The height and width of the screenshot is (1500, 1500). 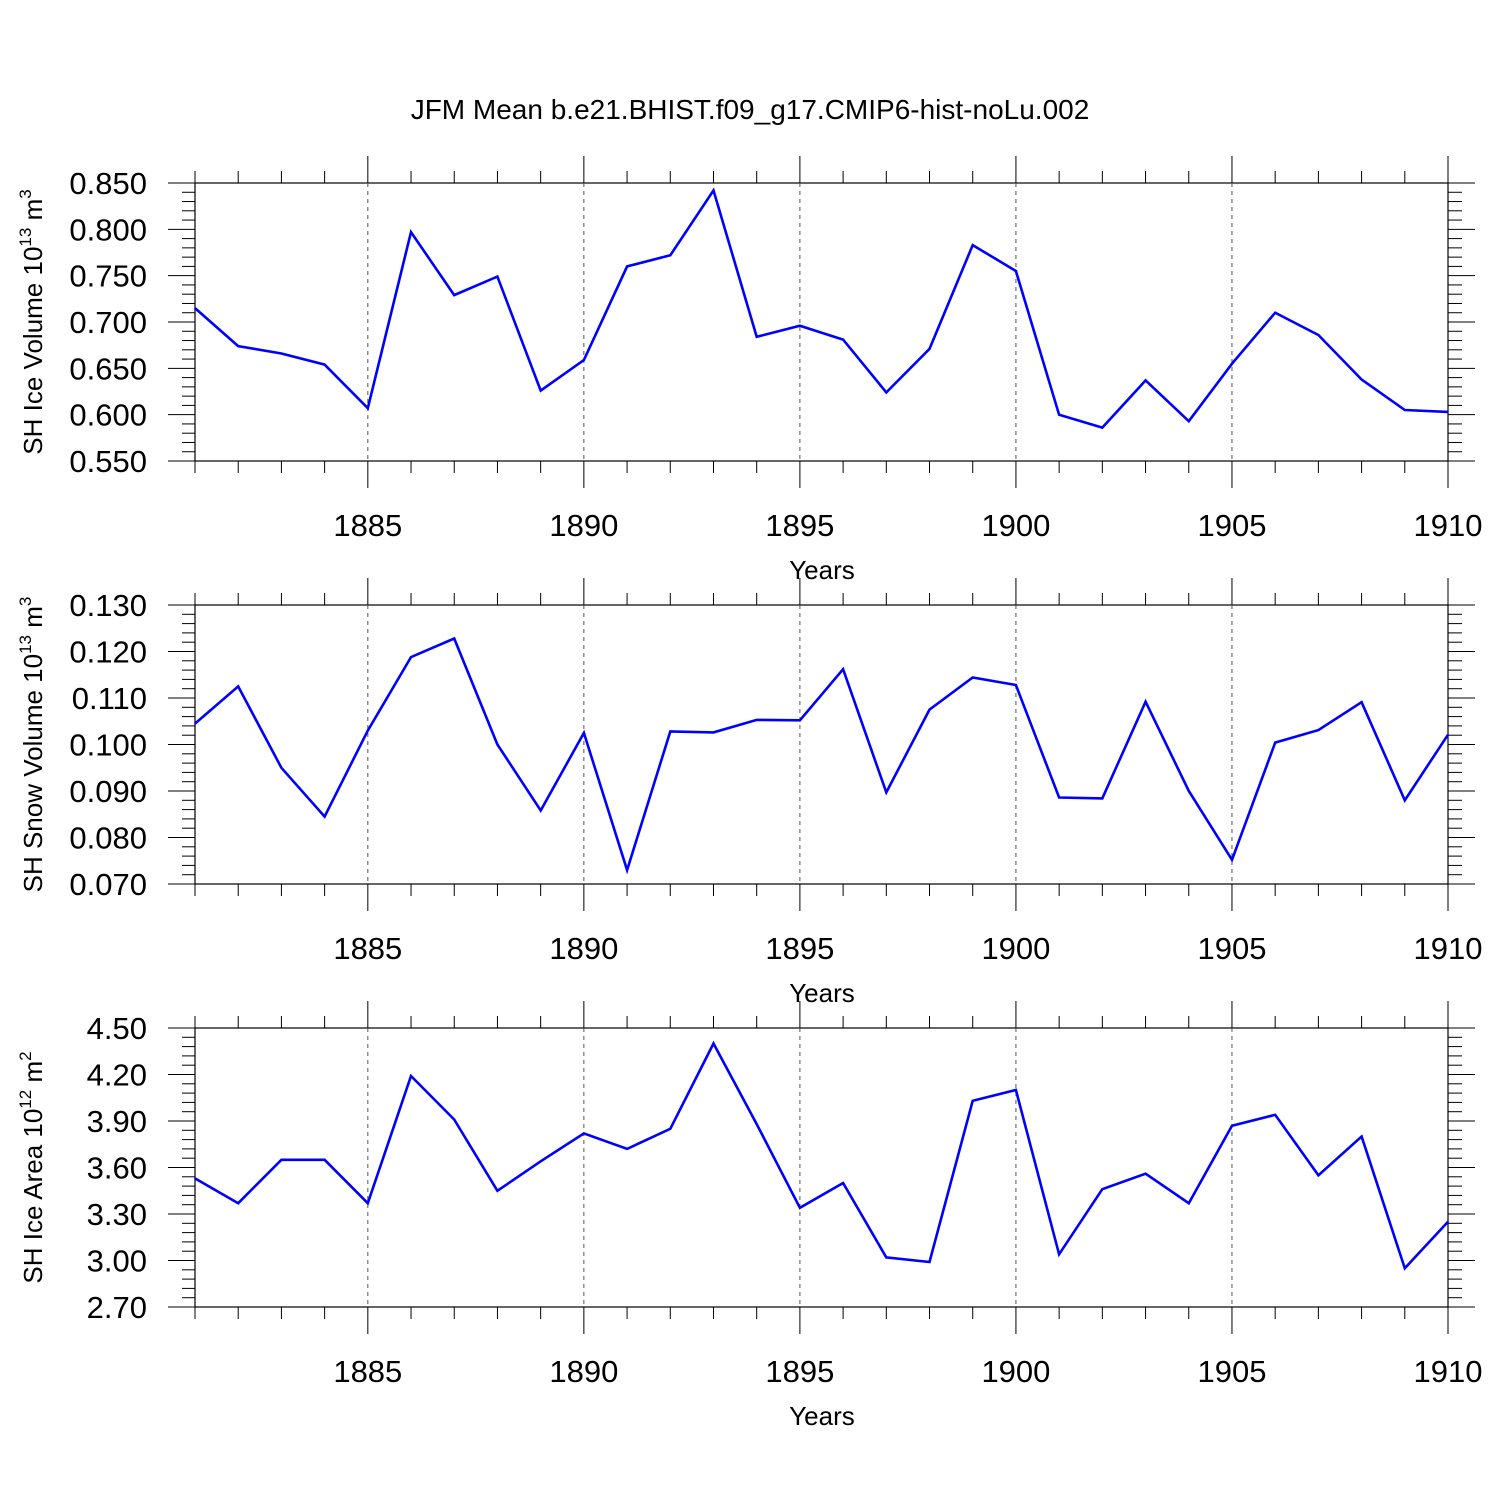 I want to click on y-tick-label: 0.800, so click(x=108, y=229).